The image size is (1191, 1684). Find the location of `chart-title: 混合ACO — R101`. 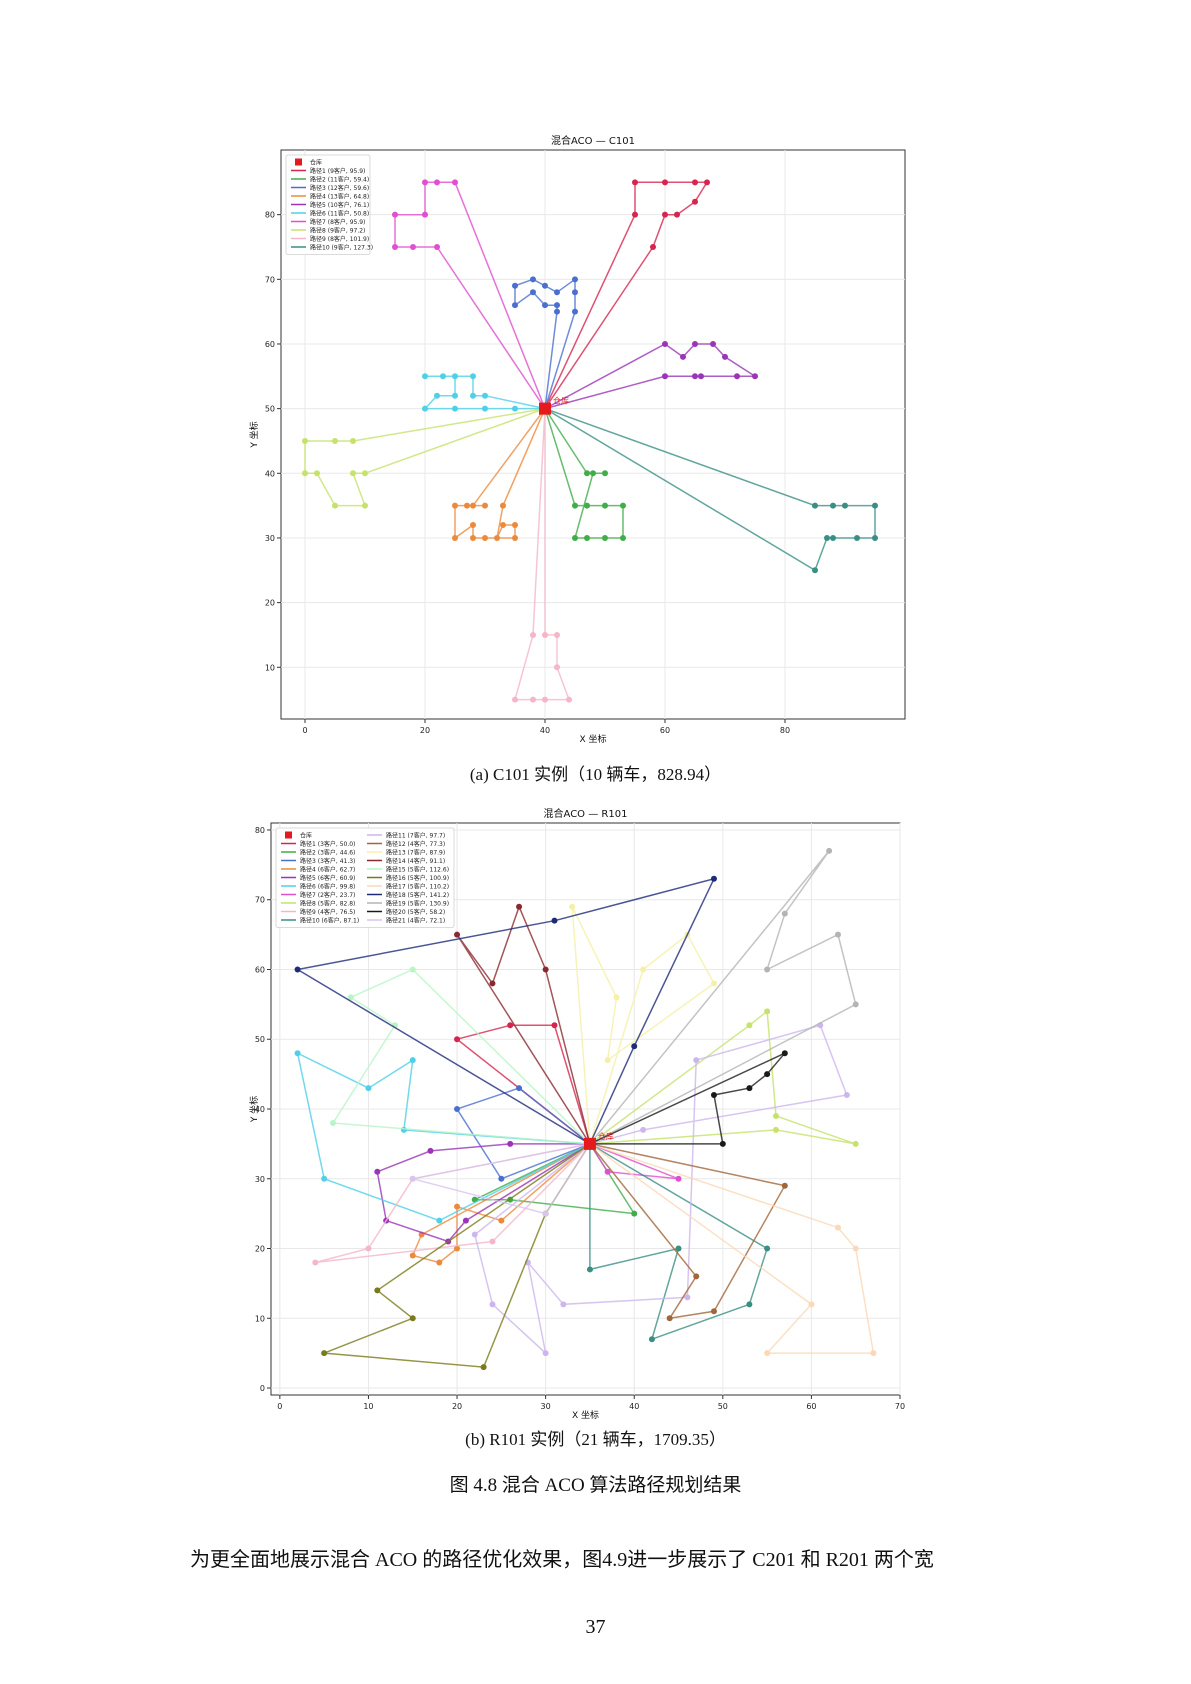

chart-title: 混合ACO — R101 is located at coordinates (586, 814).